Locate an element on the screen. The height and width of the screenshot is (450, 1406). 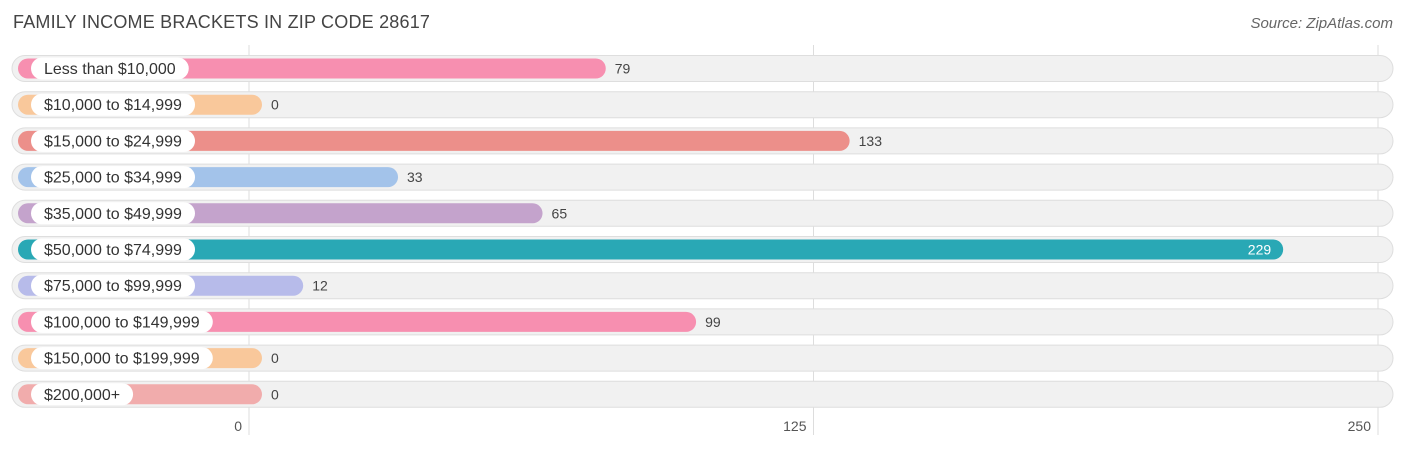
source-label: Source: ZipAtlas.com is located at coordinates (1321, 23).